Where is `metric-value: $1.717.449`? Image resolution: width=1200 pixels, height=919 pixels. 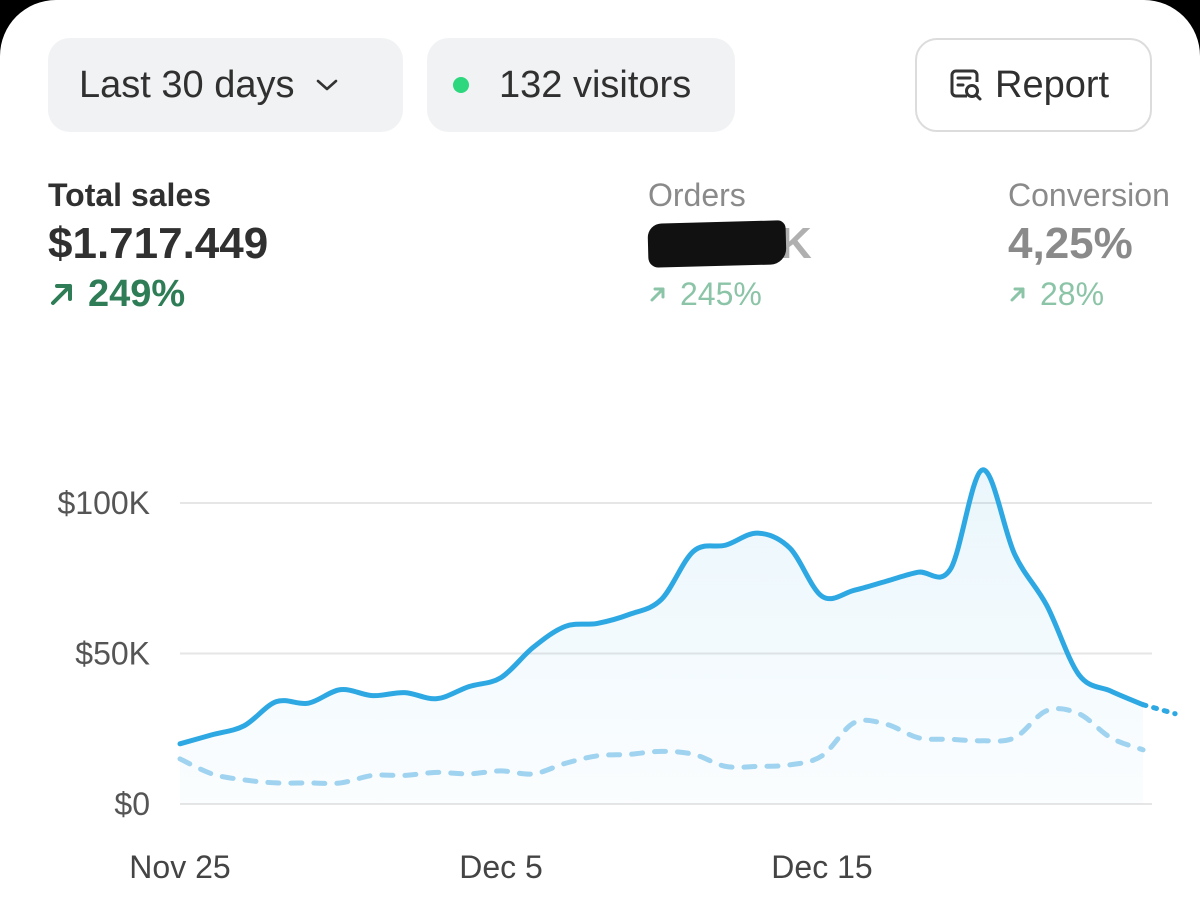 metric-value: $1.717.449 is located at coordinates (158, 243).